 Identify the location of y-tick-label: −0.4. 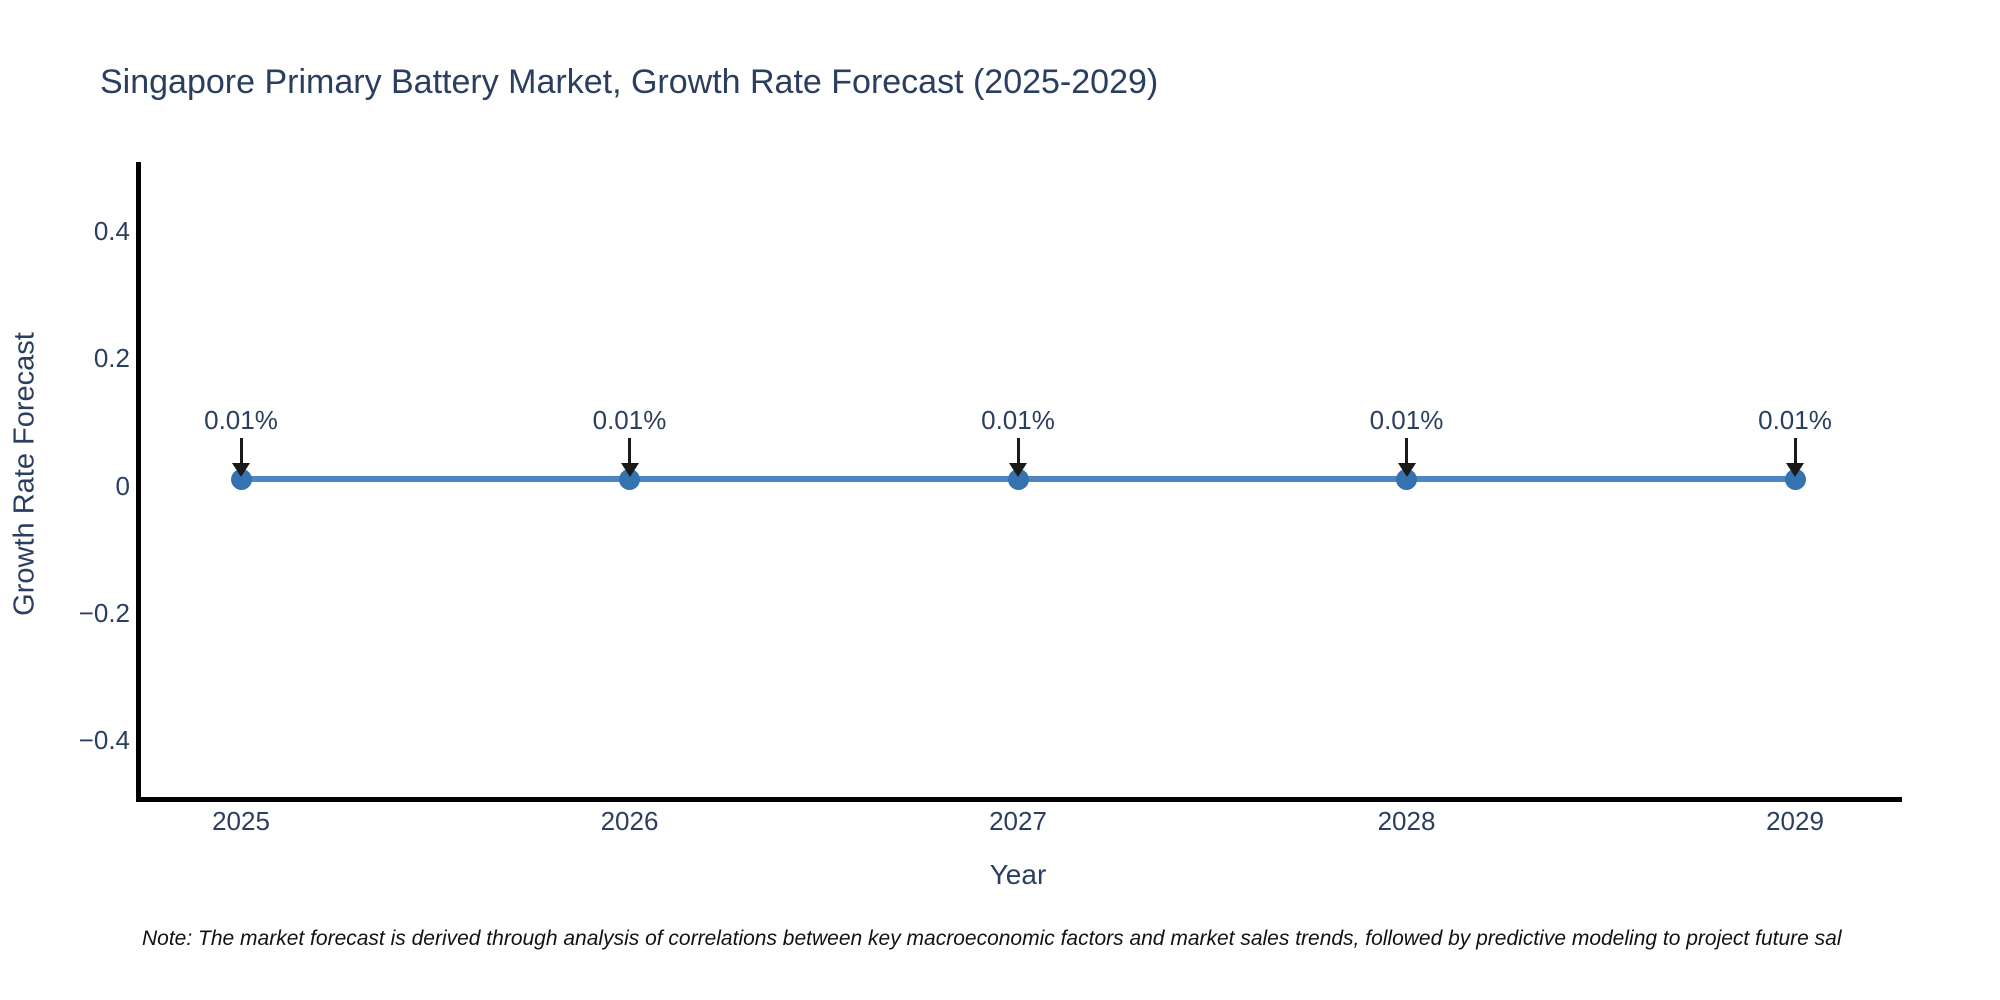
(104, 739).